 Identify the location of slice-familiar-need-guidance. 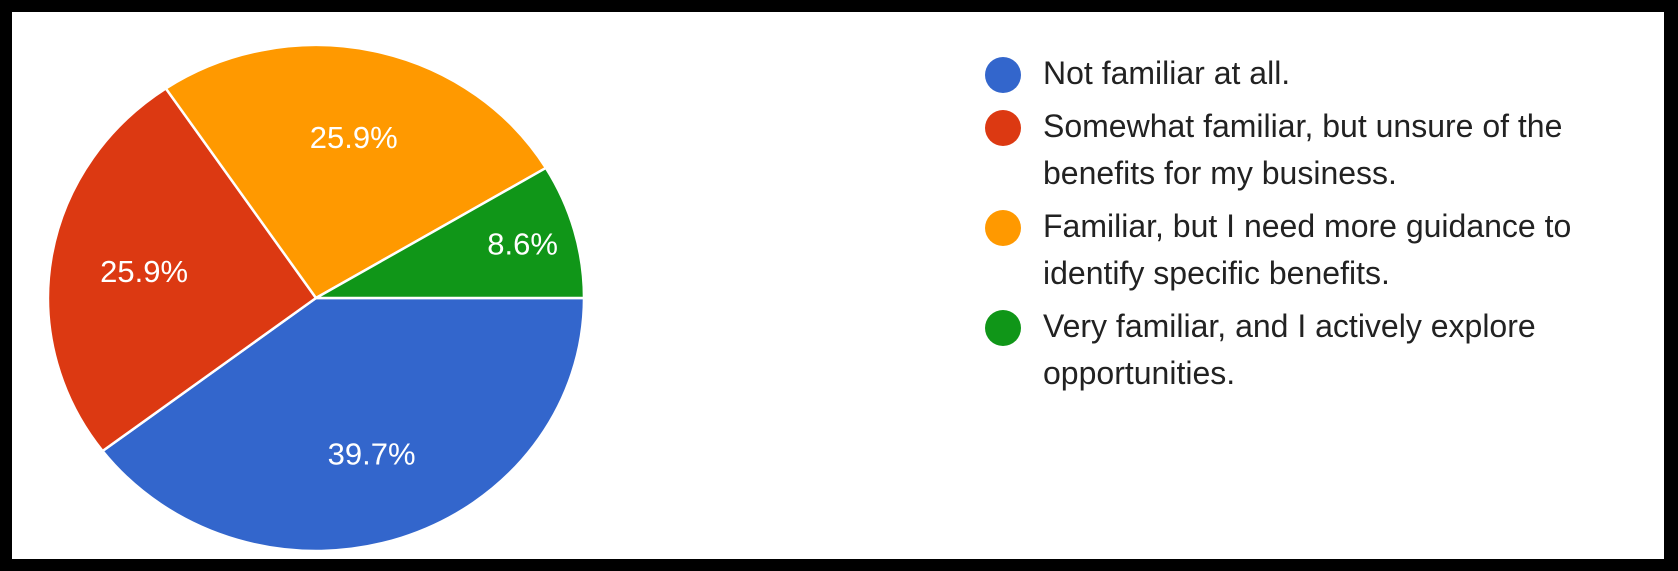
(356, 171).